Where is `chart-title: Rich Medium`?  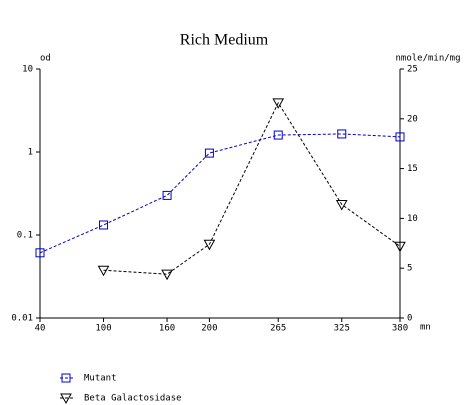 chart-title: Rich Medium is located at coordinates (224, 40).